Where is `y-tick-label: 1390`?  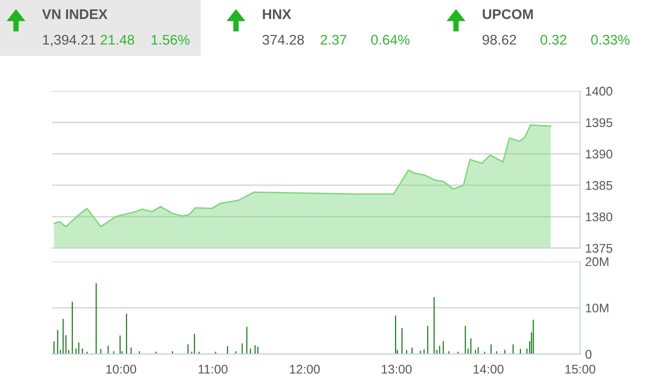
y-tick-label: 1390 is located at coordinates (599, 154).